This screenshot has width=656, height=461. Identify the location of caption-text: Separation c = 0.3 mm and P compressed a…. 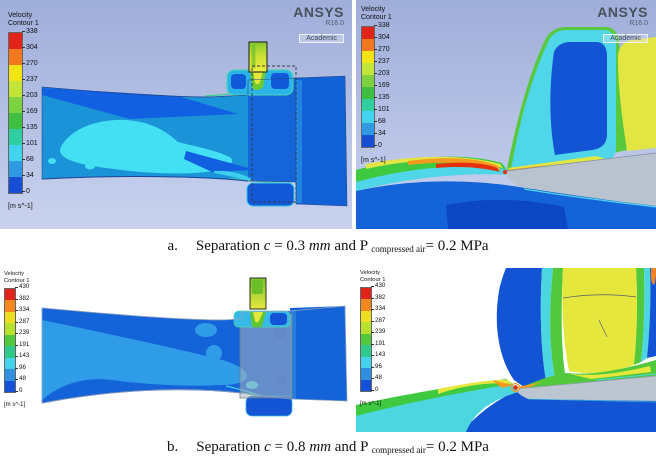
(342, 255).